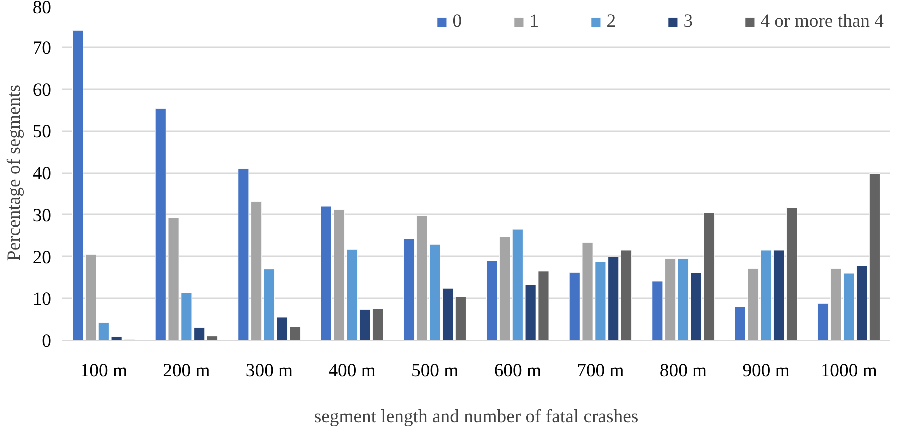 The image size is (911, 438). I want to click on legend-label: 3, so click(689, 22).